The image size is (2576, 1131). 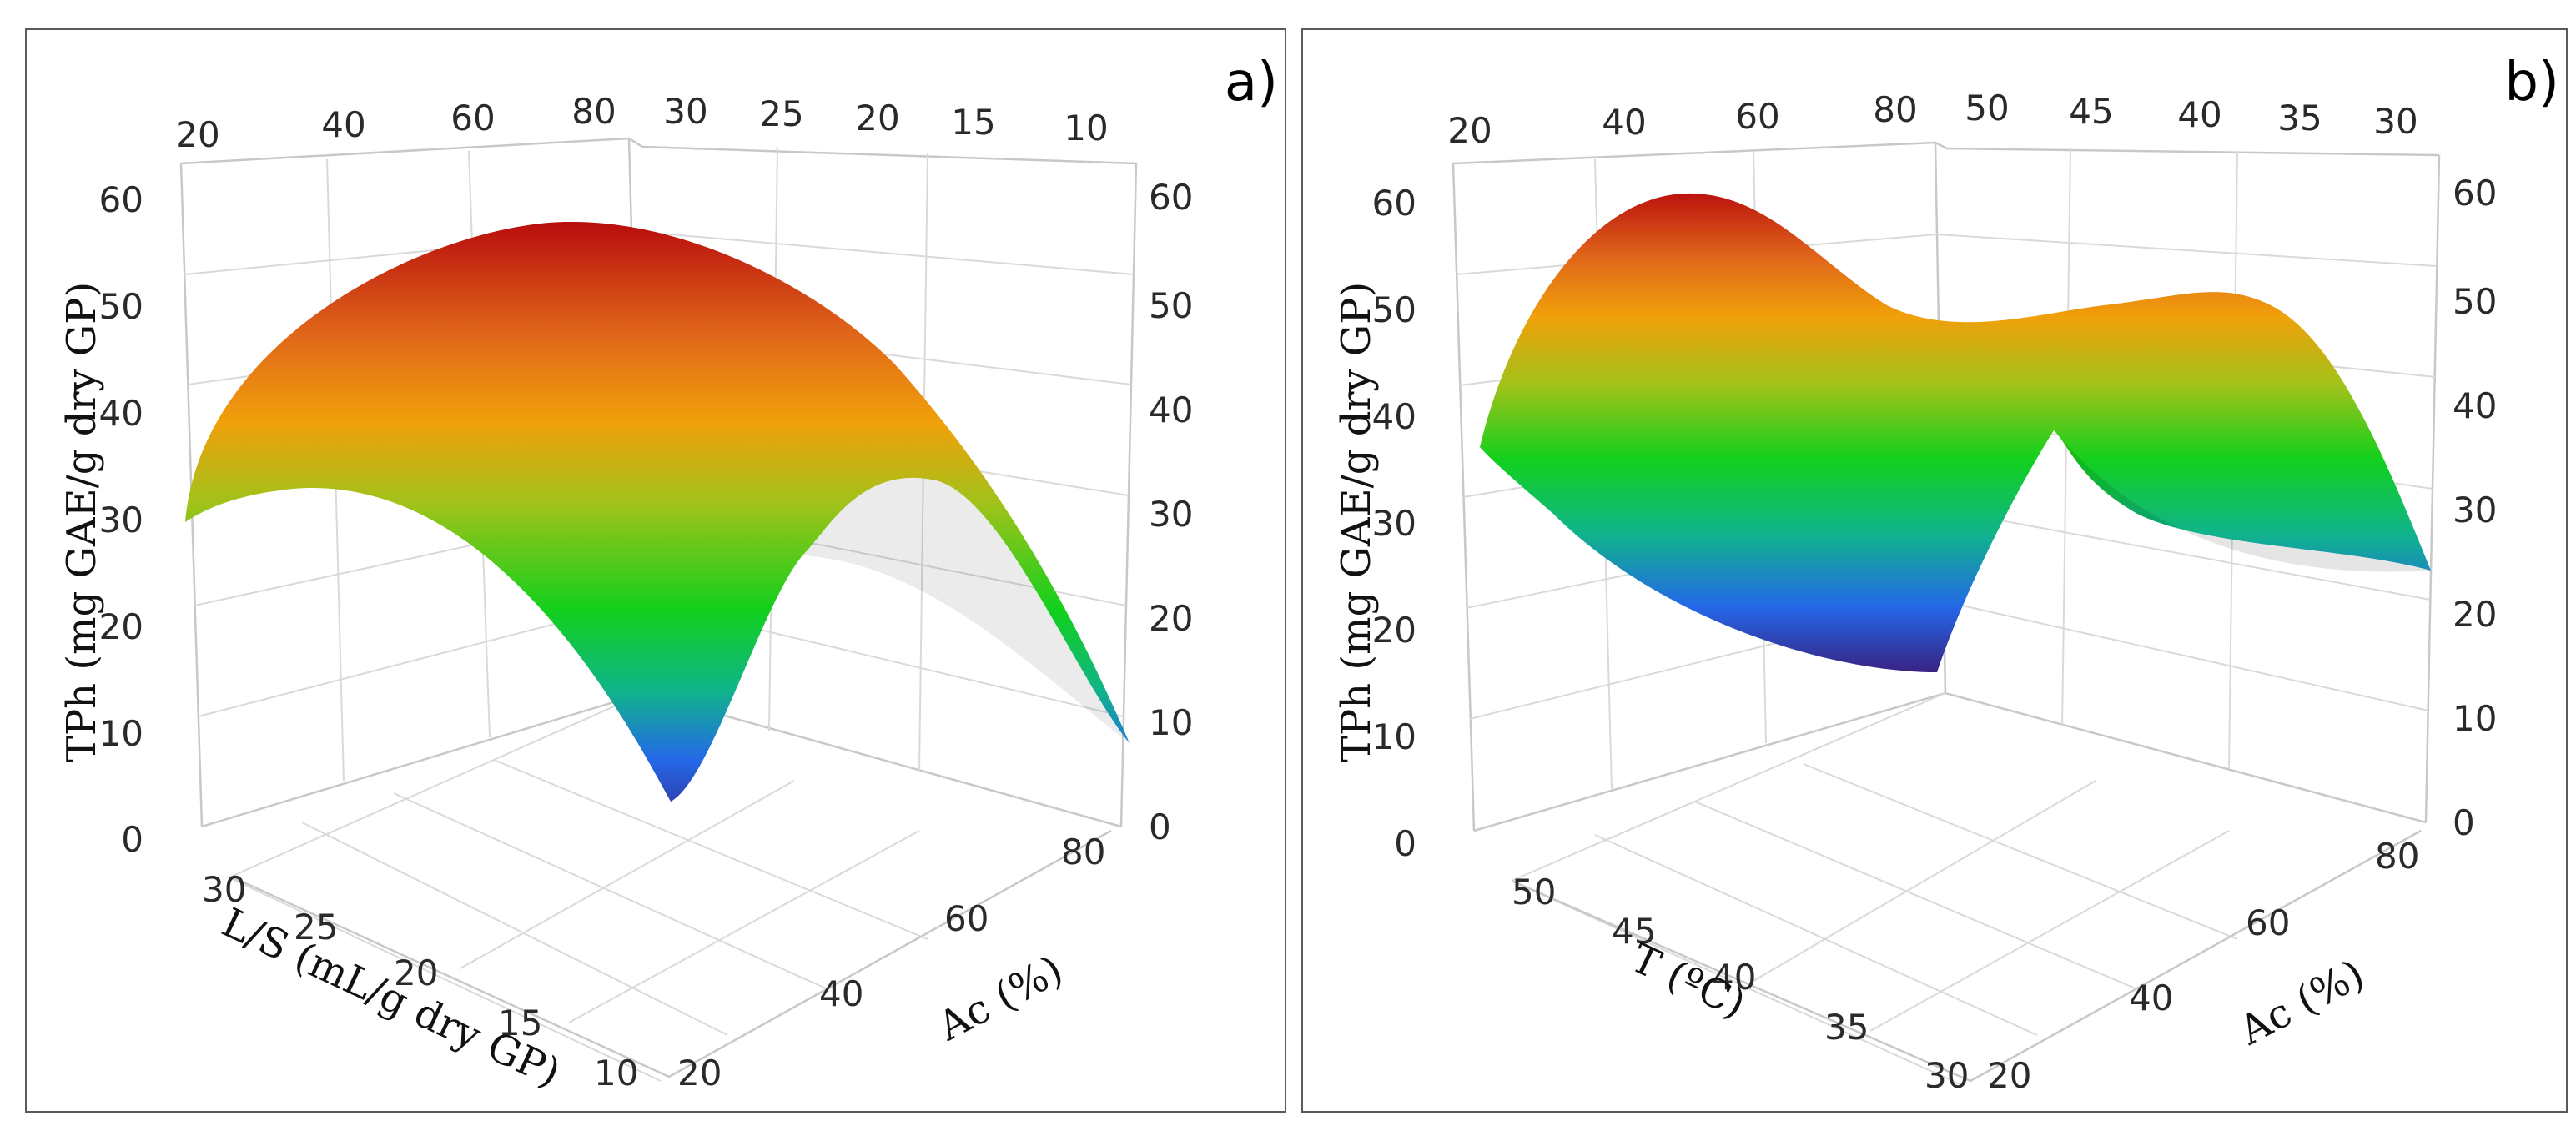 What do you see at coordinates (1846, 1027) in the screenshot?
I see `x-tick-b-3: 35` at bounding box center [1846, 1027].